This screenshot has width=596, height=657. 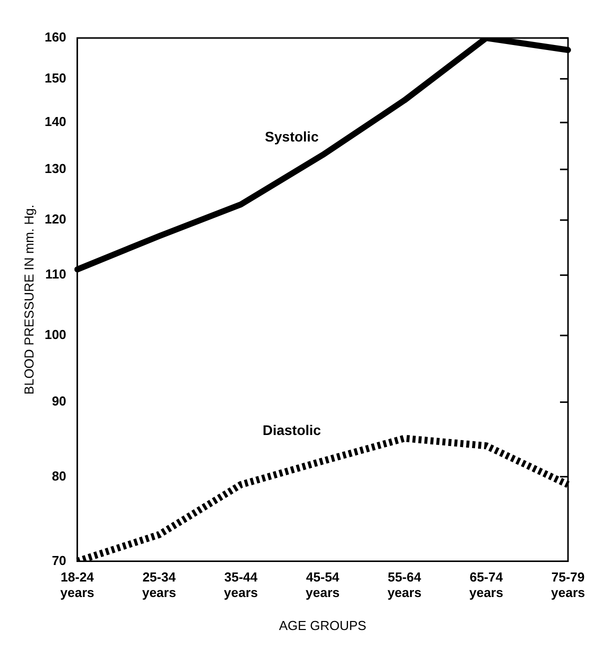 I want to click on x-tick-label: 75-79 years, so click(x=568, y=585).